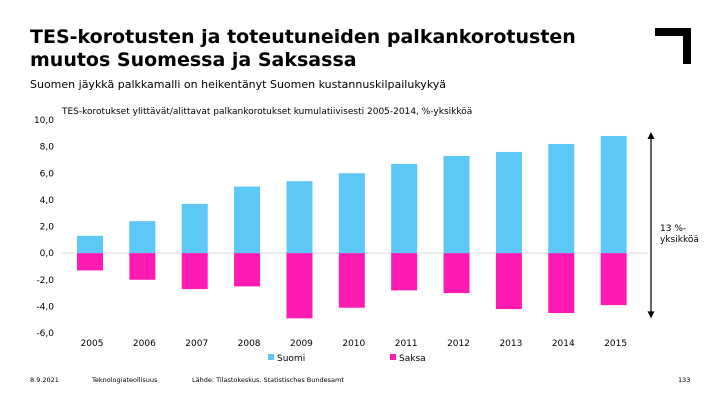  I want to click on bar-saksa-2010, so click(351, 280).